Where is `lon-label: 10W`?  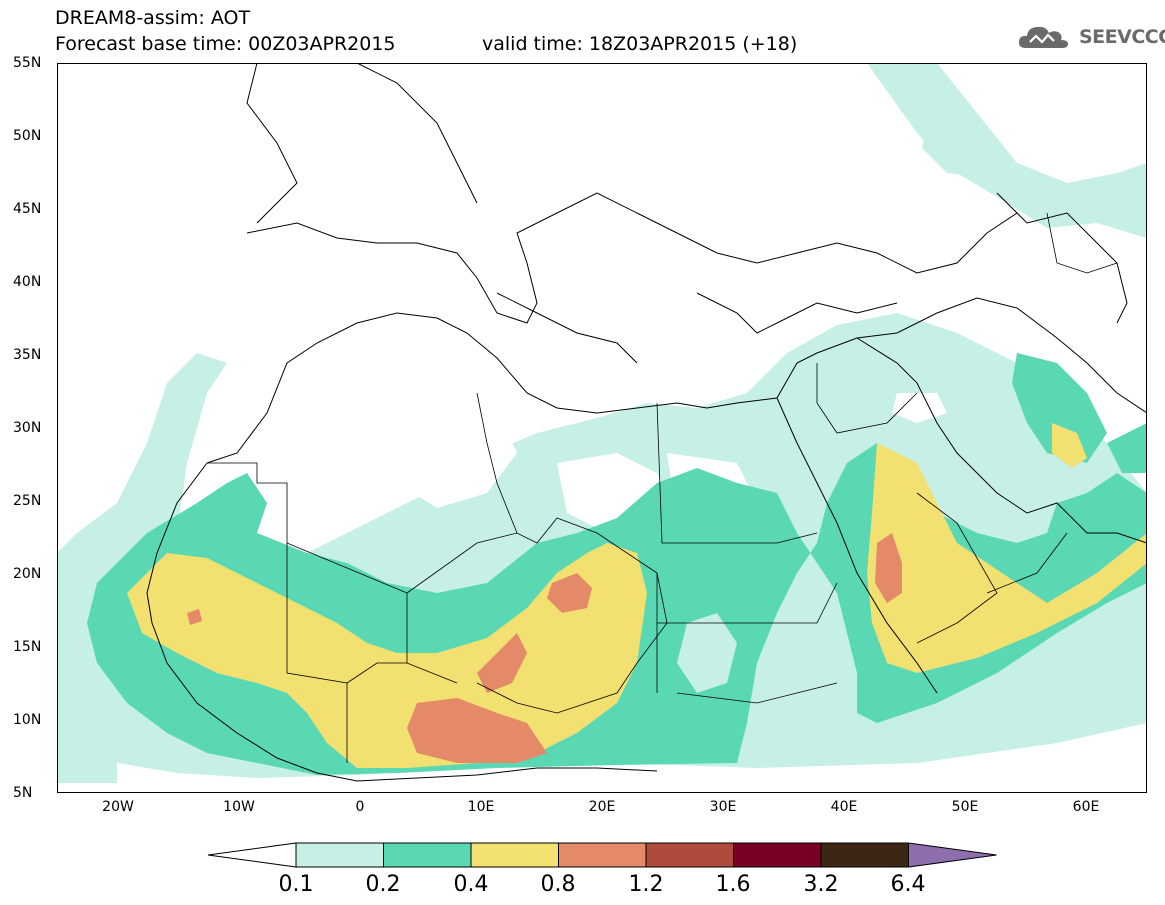 lon-label: 10W is located at coordinates (239, 807).